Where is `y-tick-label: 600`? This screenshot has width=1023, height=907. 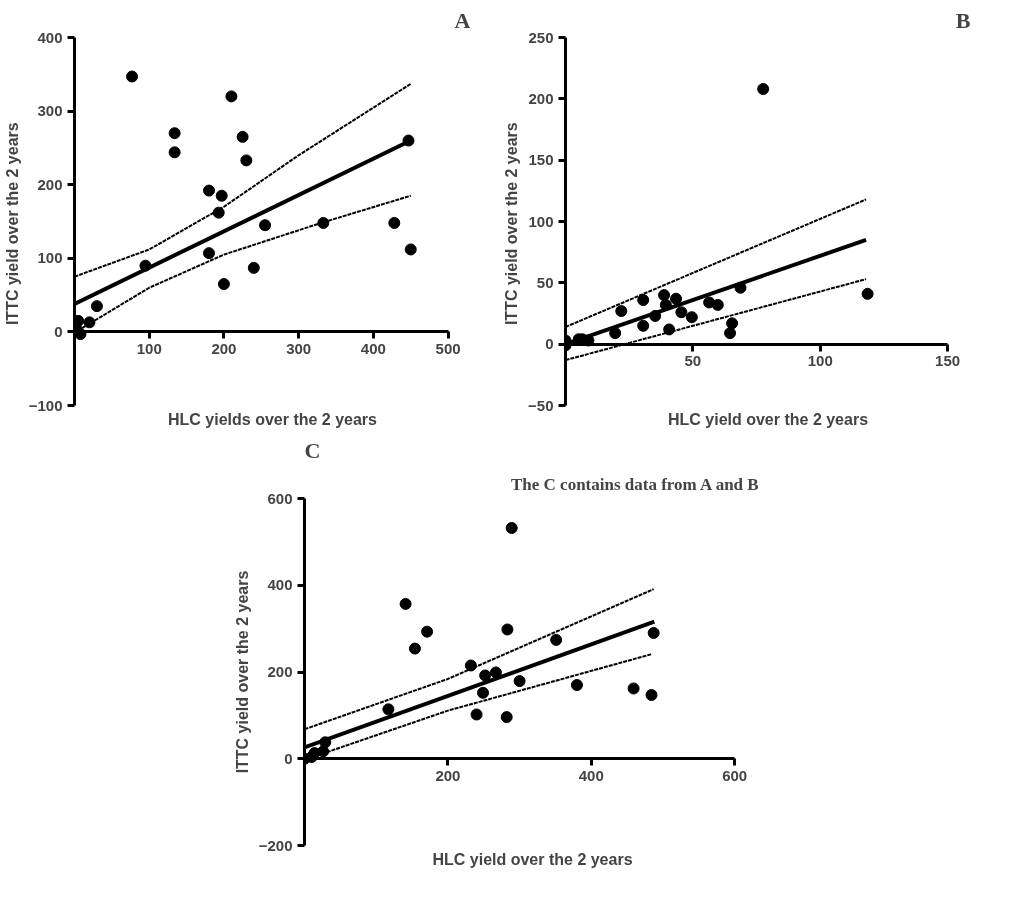 y-tick-label: 600 is located at coordinates (280, 498).